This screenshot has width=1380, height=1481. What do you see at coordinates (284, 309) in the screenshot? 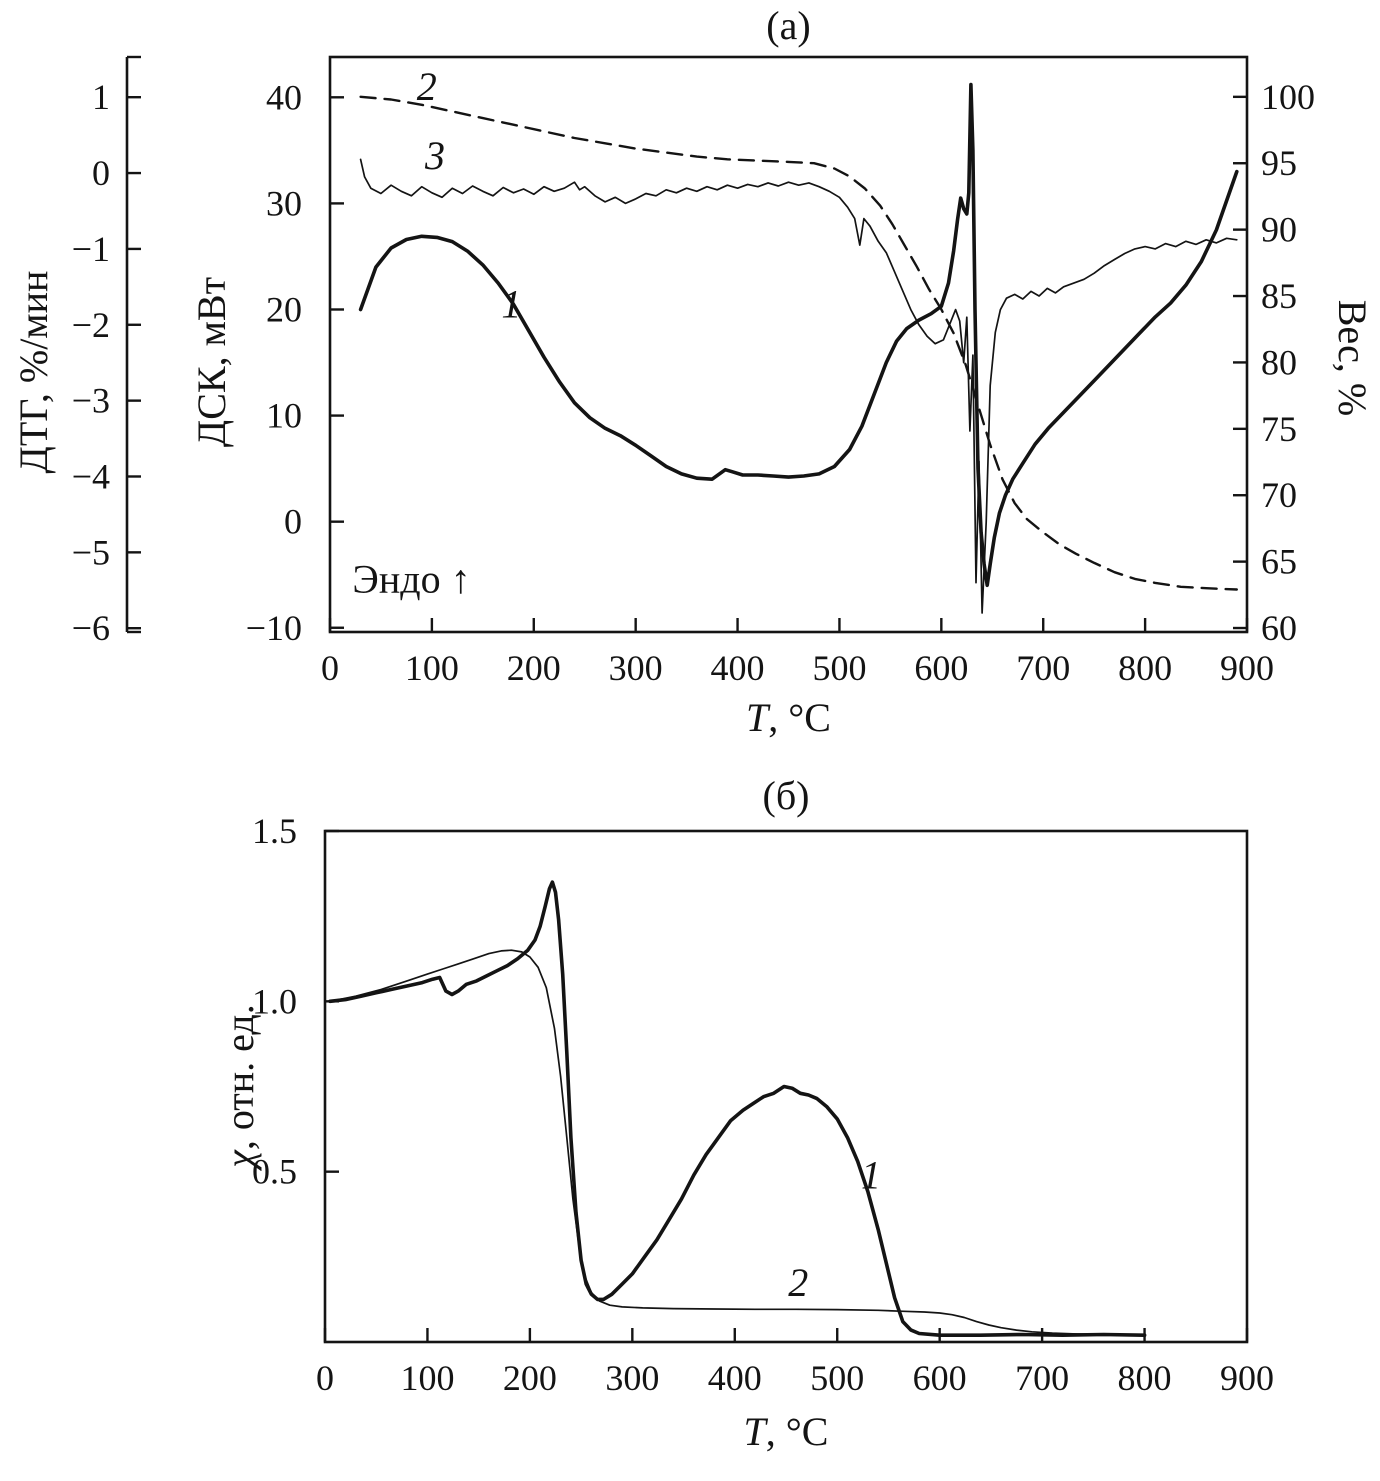
I see `dsc-tick-label: 20` at bounding box center [284, 309].